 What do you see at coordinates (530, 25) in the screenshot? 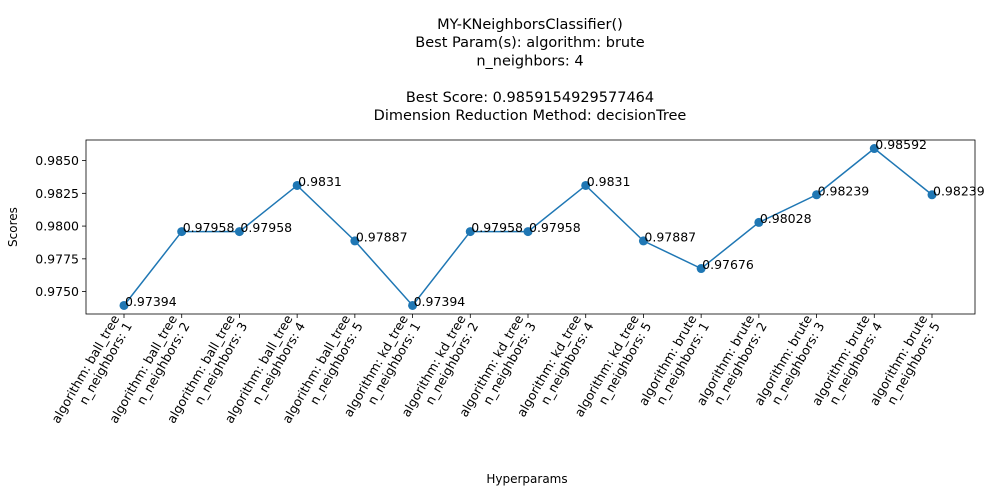
I see `title-line: MY-KNeighborsClassifier()` at bounding box center [530, 25].